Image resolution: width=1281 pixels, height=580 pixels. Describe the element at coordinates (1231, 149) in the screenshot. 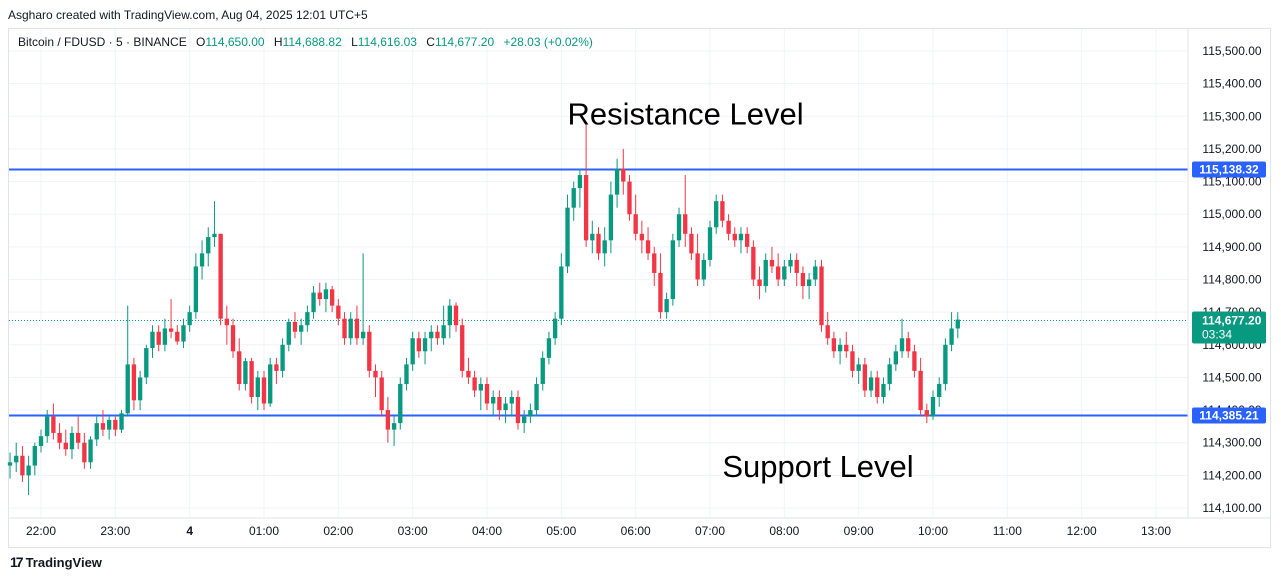

I see `price-tick-label: 115,200.00` at that location.